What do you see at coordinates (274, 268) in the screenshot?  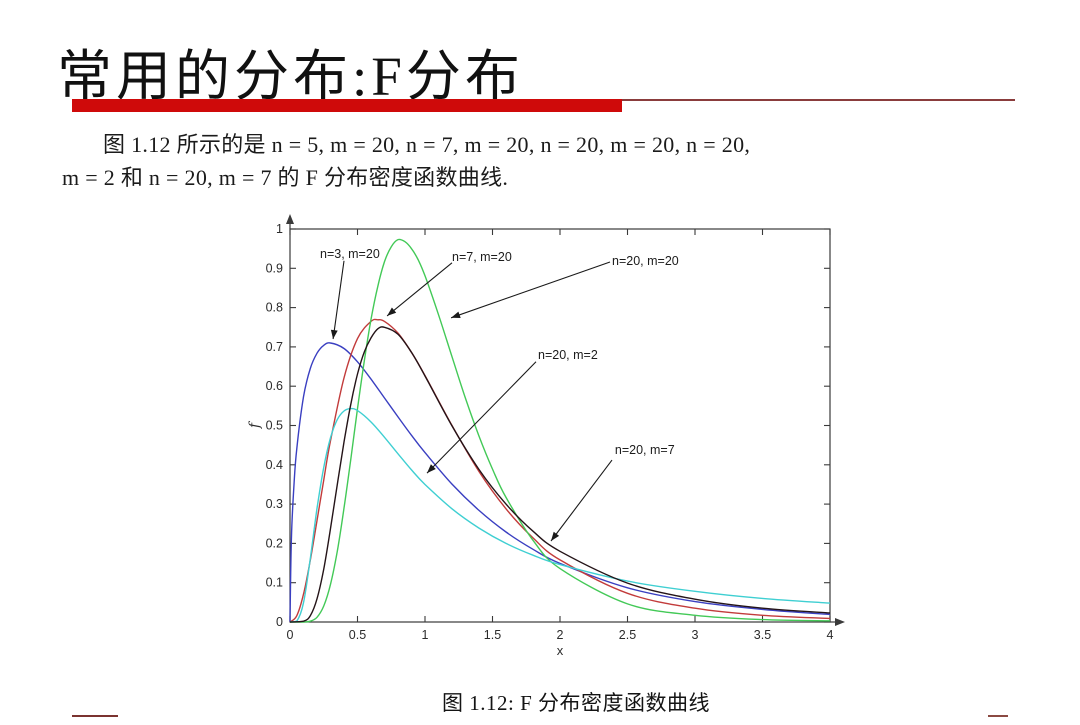 I see `y-tick-label: 0.9` at bounding box center [274, 268].